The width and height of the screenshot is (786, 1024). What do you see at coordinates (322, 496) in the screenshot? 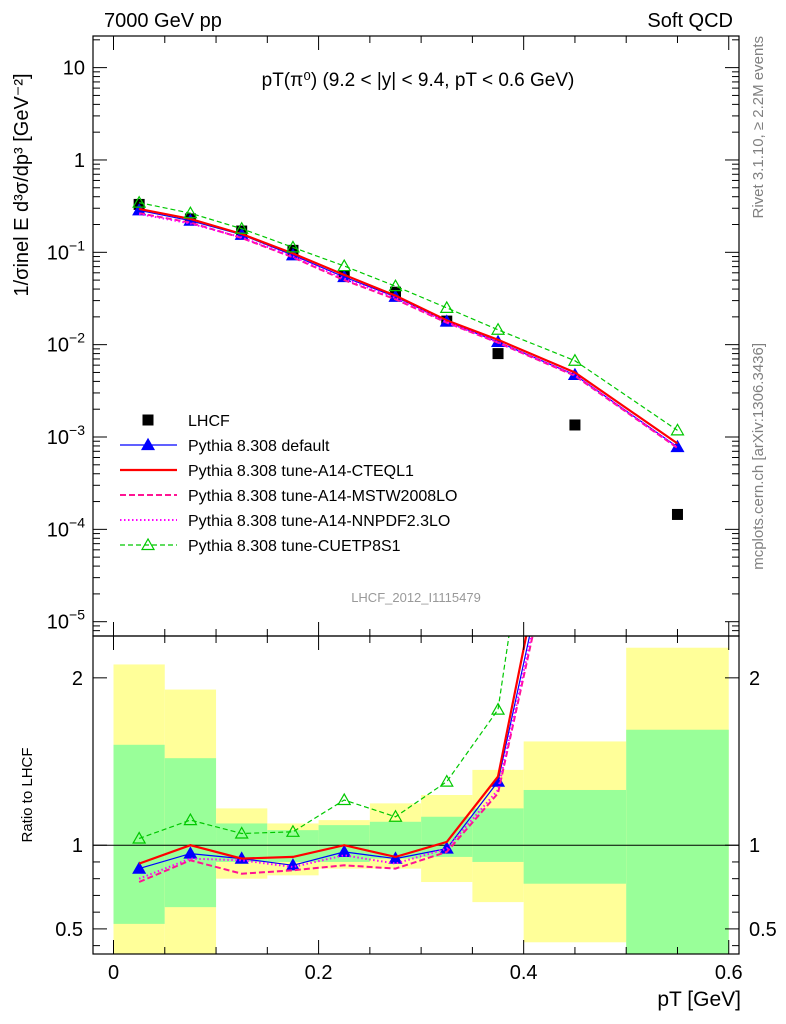
I see `legend-label-pythia-8-308-tune-a14-mstw2008lo: Pythia 8.308 tune-A14-MSTW2008LO` at bounding box center [322, 496].